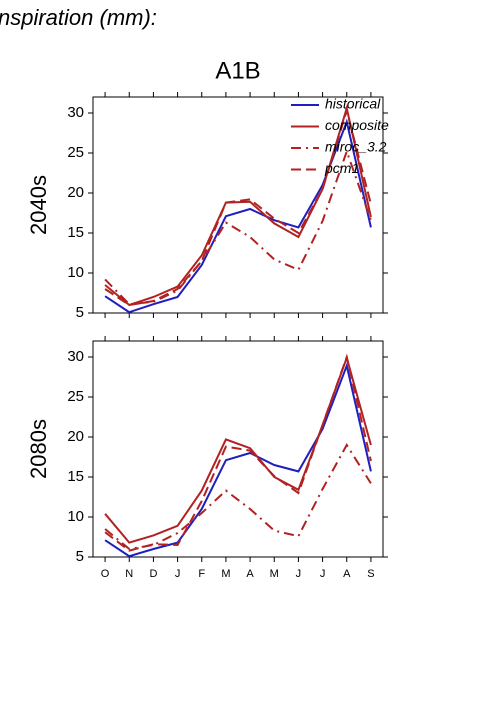 The height and width of the screenshot is (709, 501). Describe the element at coordinates (153, 574) in the screenshot. I see `x-tick-label: D` at that location.